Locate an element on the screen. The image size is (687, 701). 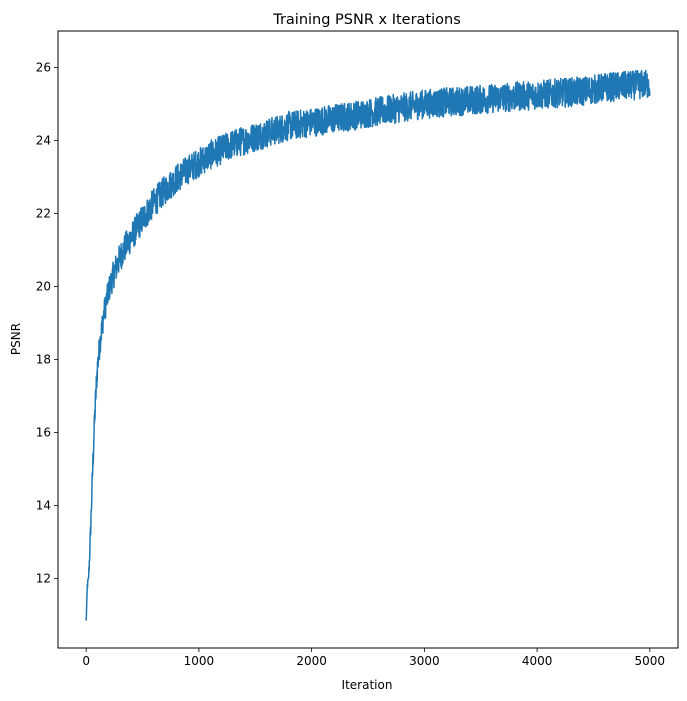
chart-title: Training PSNR x Iterations is located at coordinates (366, 20).